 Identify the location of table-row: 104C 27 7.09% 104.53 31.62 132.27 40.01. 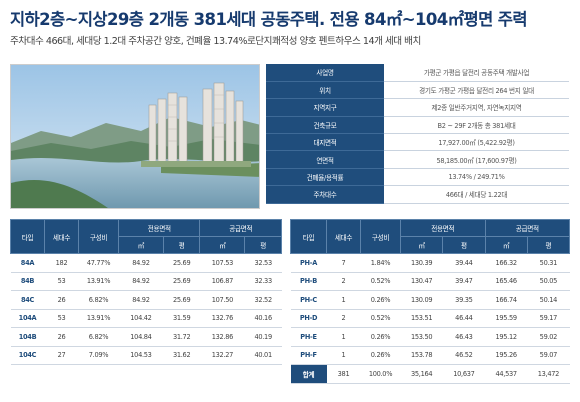
(146, 355).